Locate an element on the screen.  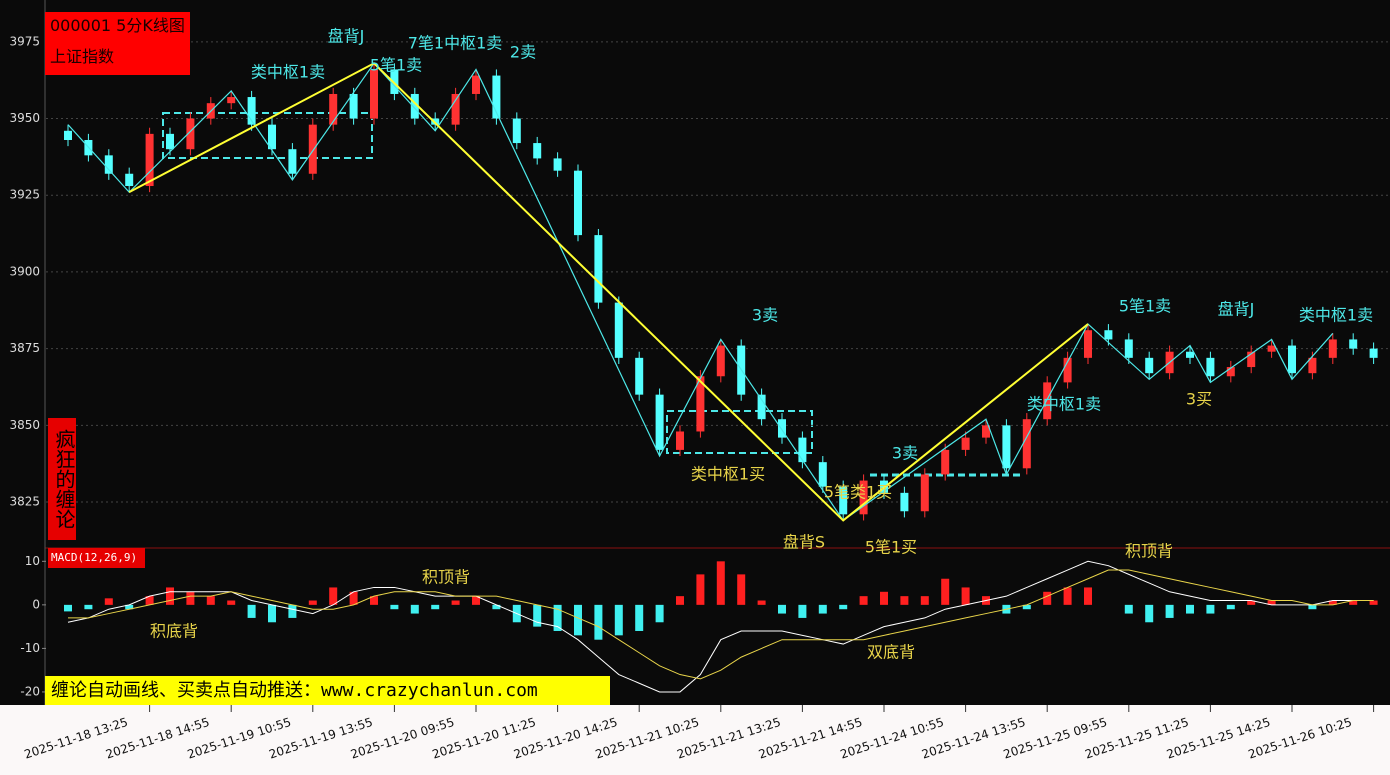
y-tick-label: 3975 is located at coordinates (24, 41).